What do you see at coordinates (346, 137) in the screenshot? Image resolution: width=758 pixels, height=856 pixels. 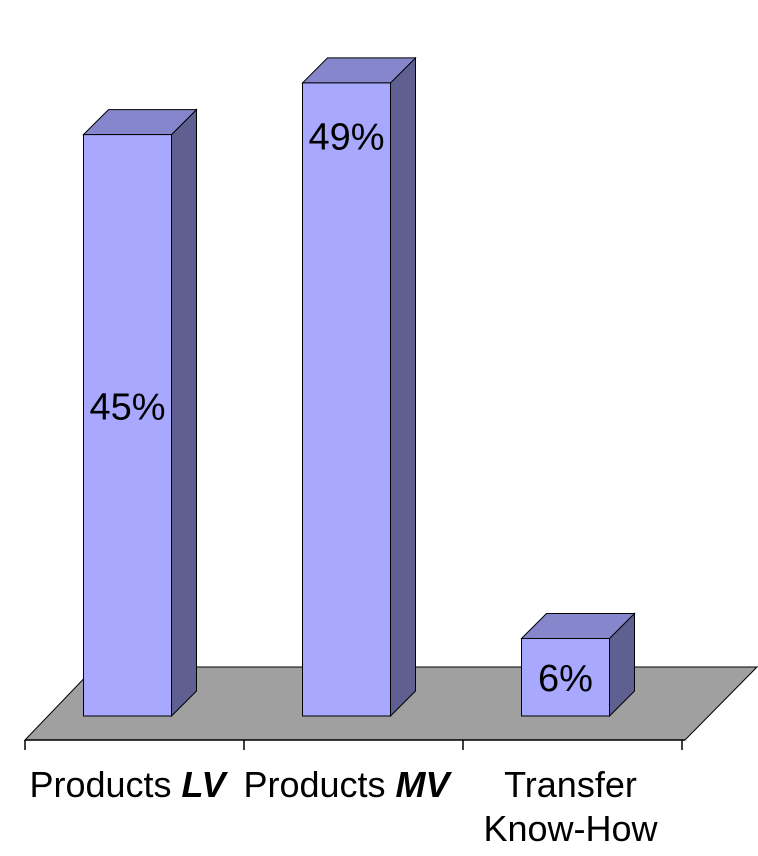 I see `data-label: 49%` at bounding box center [346, 137].